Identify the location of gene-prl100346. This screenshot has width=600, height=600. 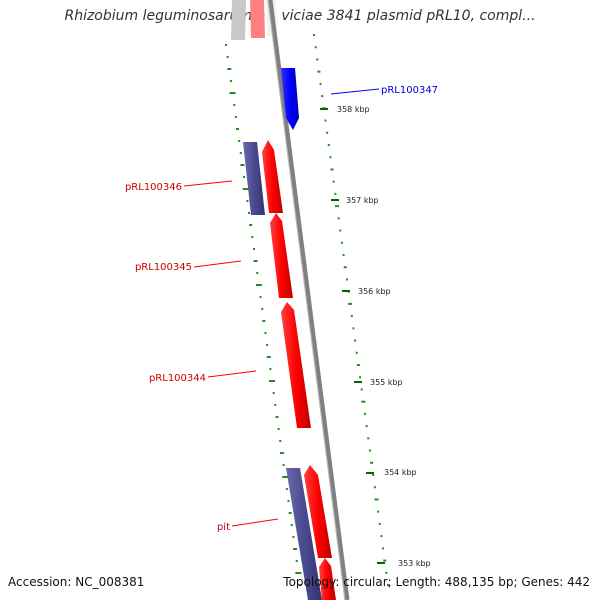
(272, 176).